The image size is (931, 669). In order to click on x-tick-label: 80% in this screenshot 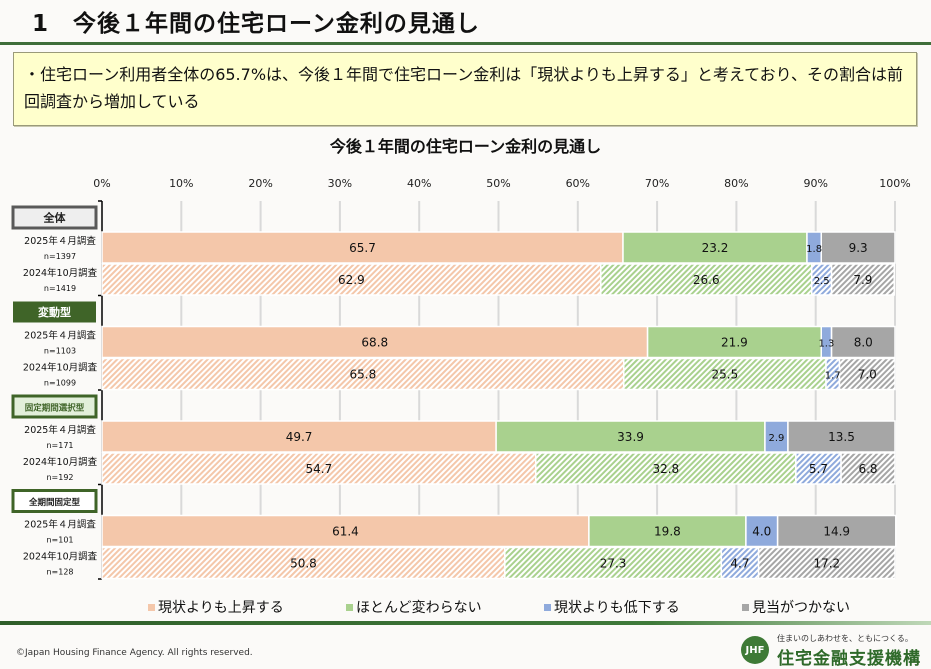, I will do `click(736, 183)`.